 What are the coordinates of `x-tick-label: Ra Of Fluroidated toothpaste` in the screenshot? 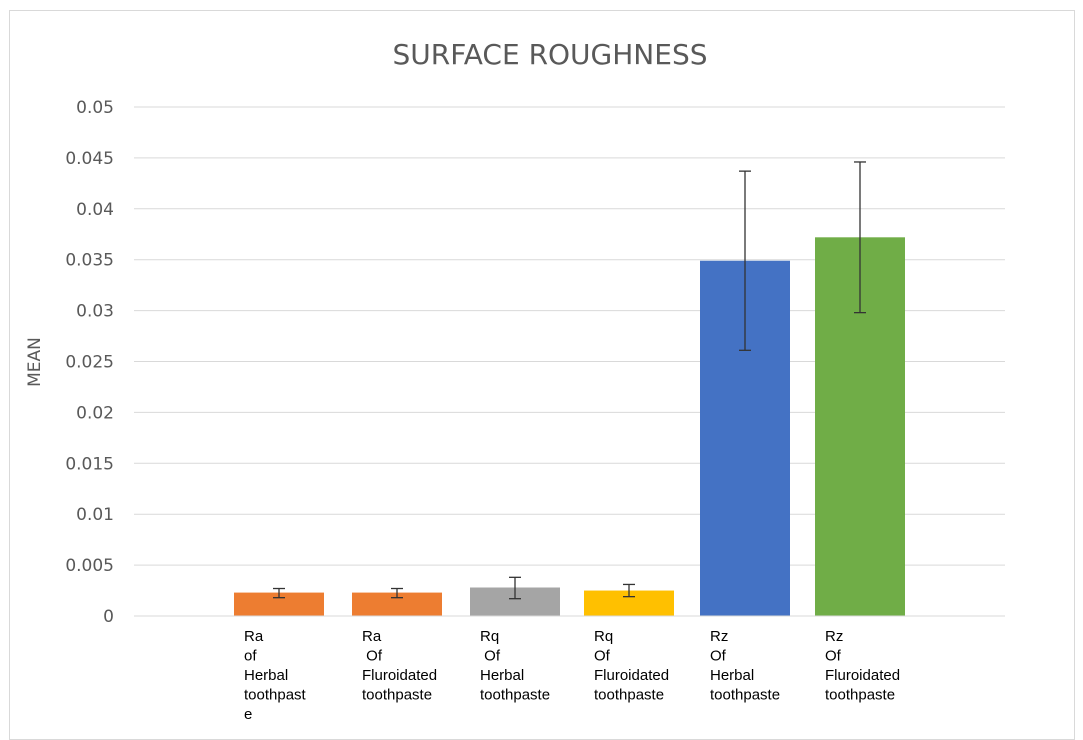 It's located at (399, 666).